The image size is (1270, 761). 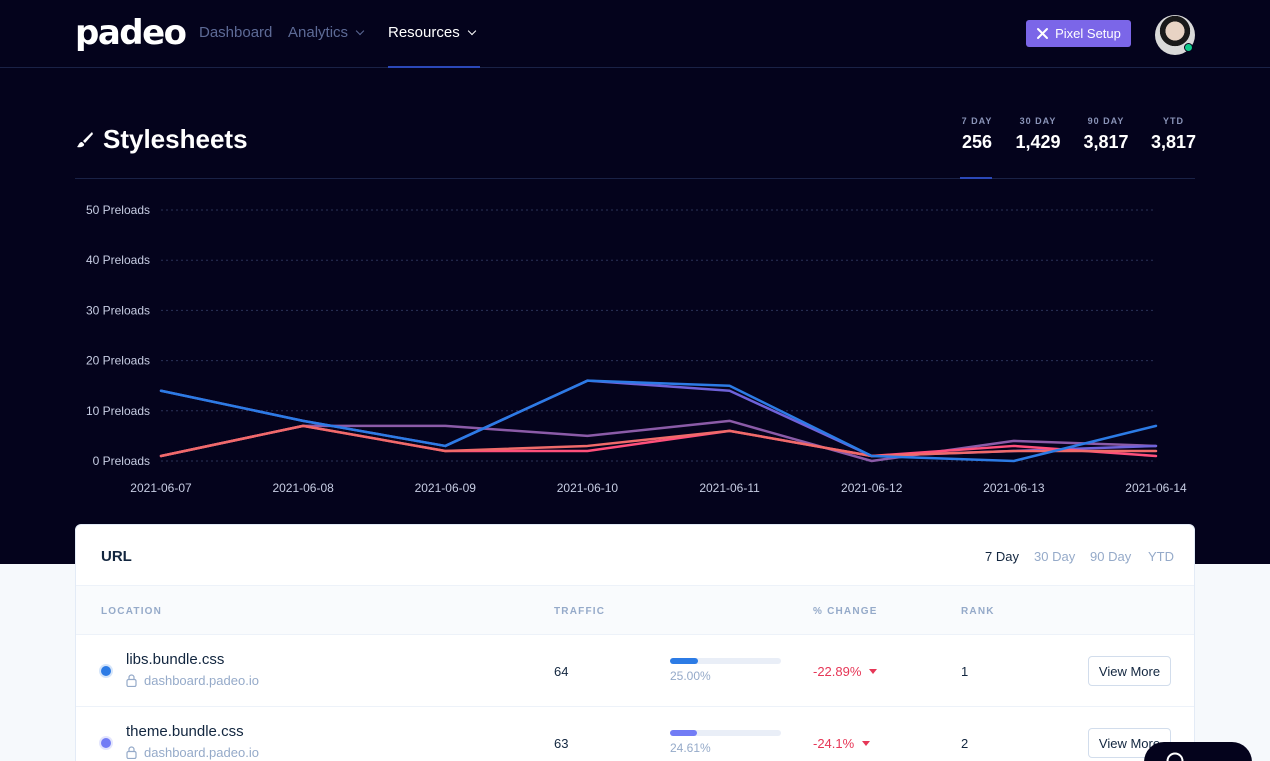 What do you see at coordinates (977, 121) in the screenshot?
I see `stat-label: 7 DAY` at bounding box center [977, 121].